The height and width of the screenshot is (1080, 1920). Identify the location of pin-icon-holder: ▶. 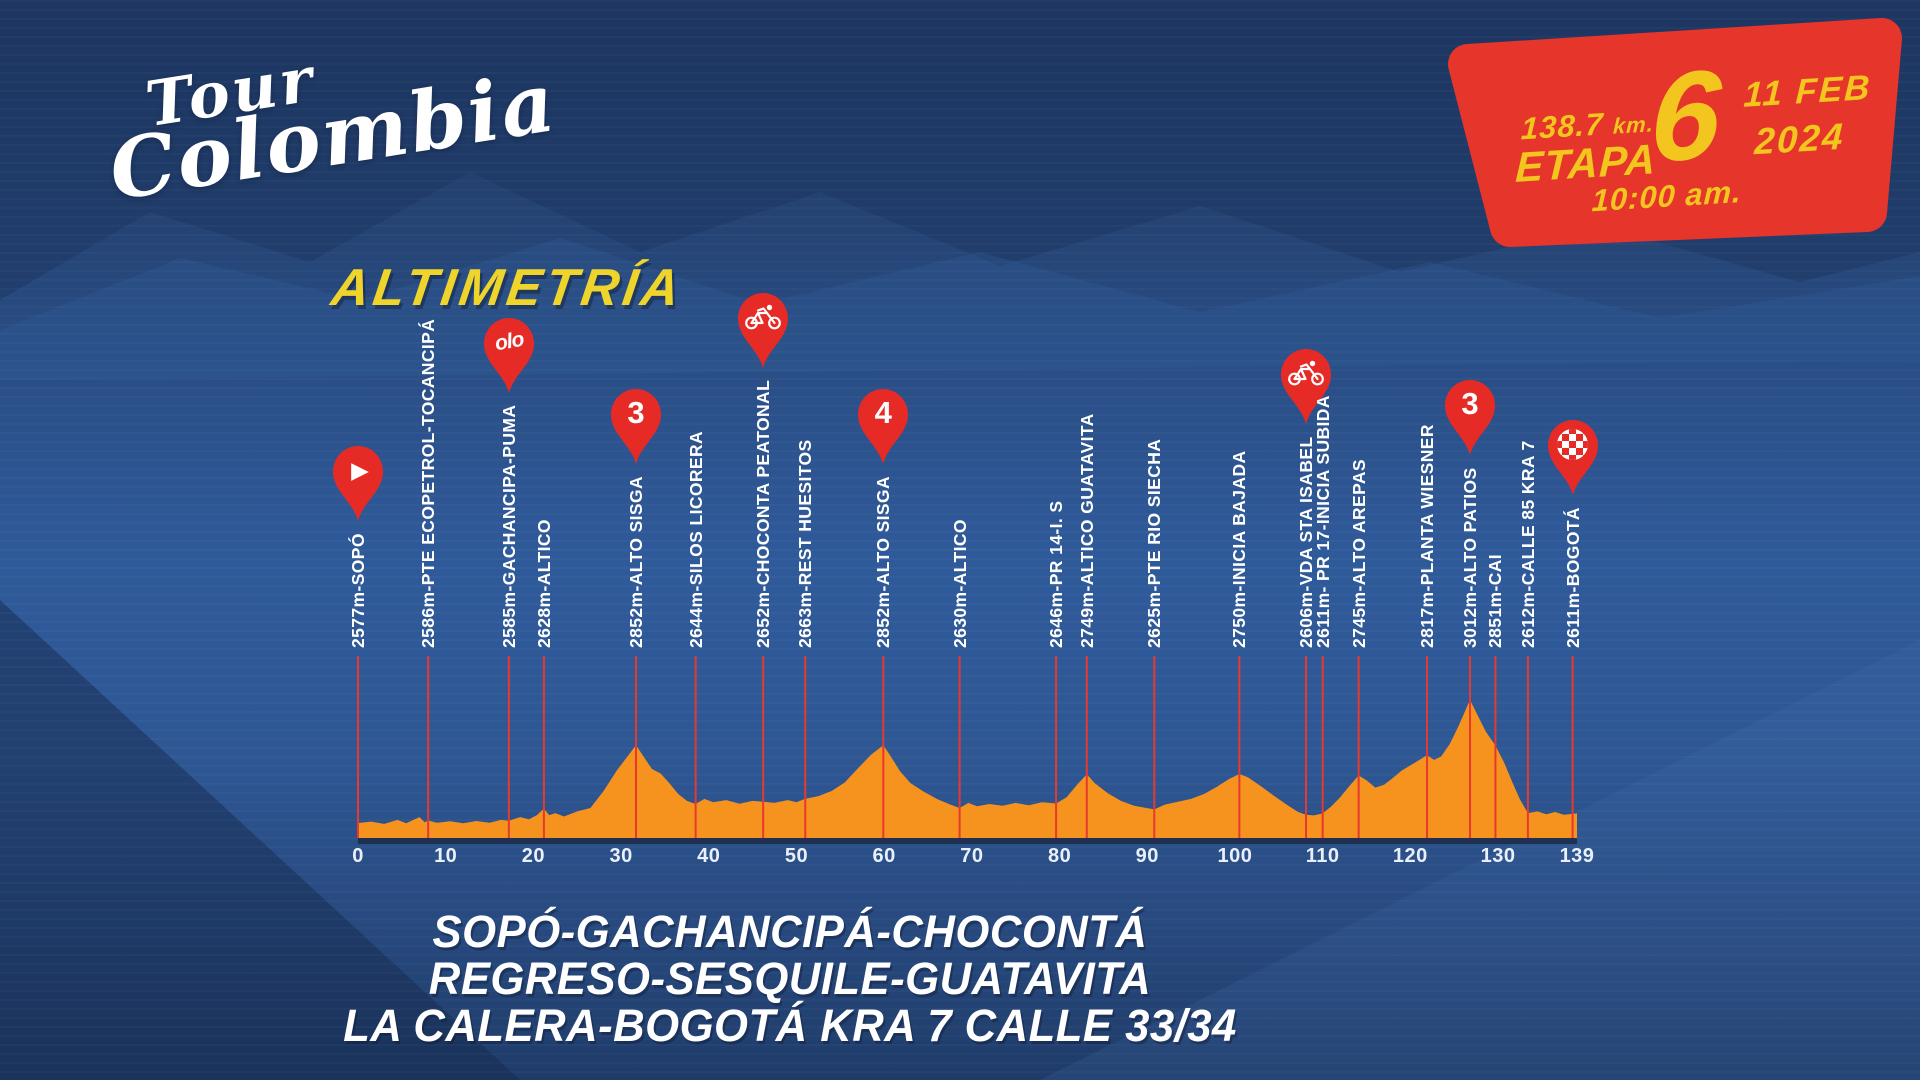
(358, 470).